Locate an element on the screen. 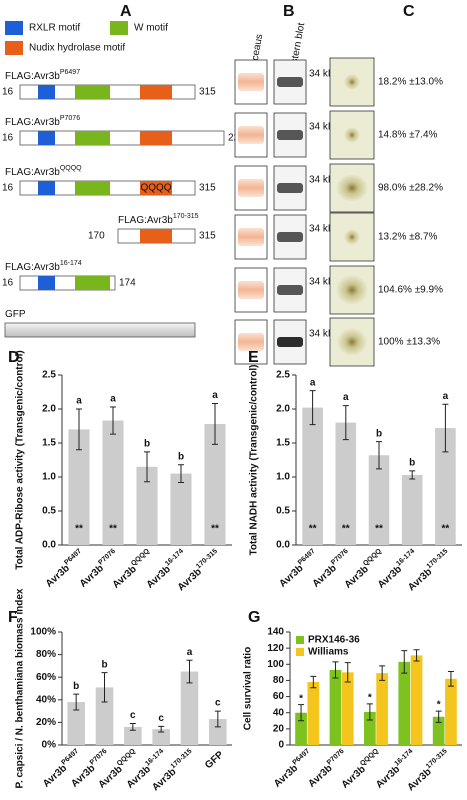  legend-label: PRX146-36 is located at coordinates (334, 640).